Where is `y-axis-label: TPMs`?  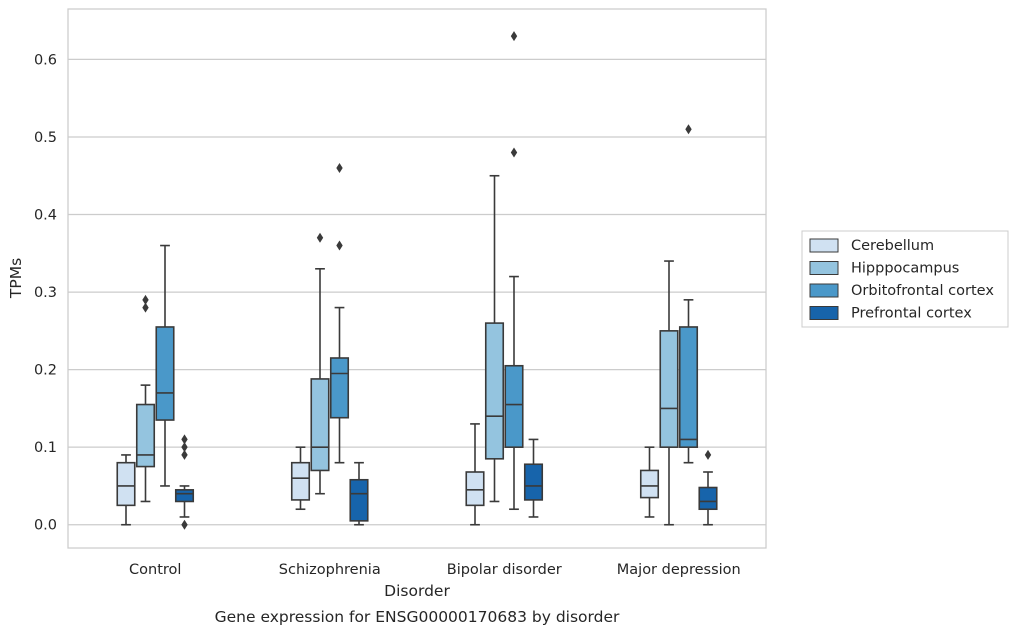 y-axis-label: TPMs is located at coordinates (16, 278).